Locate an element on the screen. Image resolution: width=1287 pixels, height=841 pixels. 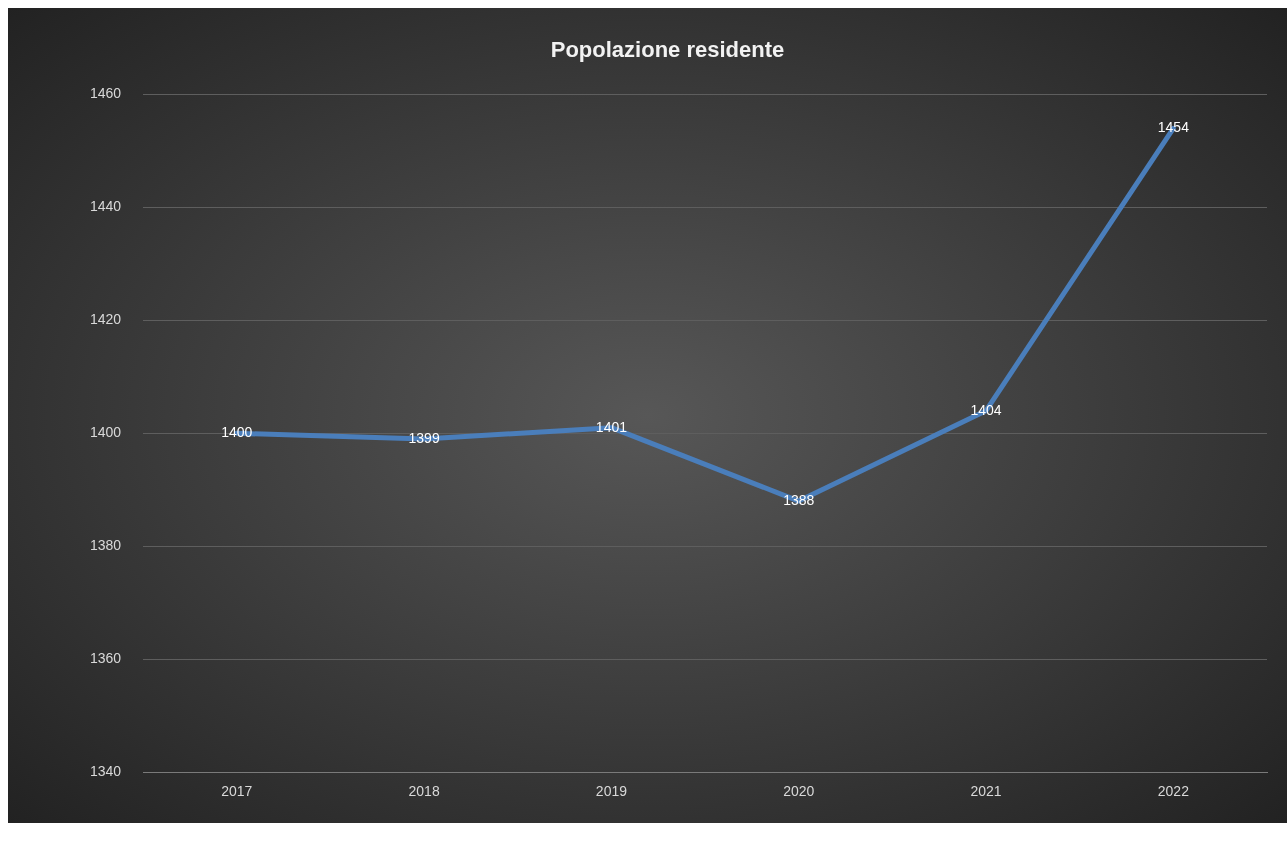
y-tick-label: 1440 is located at coordinates (105, 206).